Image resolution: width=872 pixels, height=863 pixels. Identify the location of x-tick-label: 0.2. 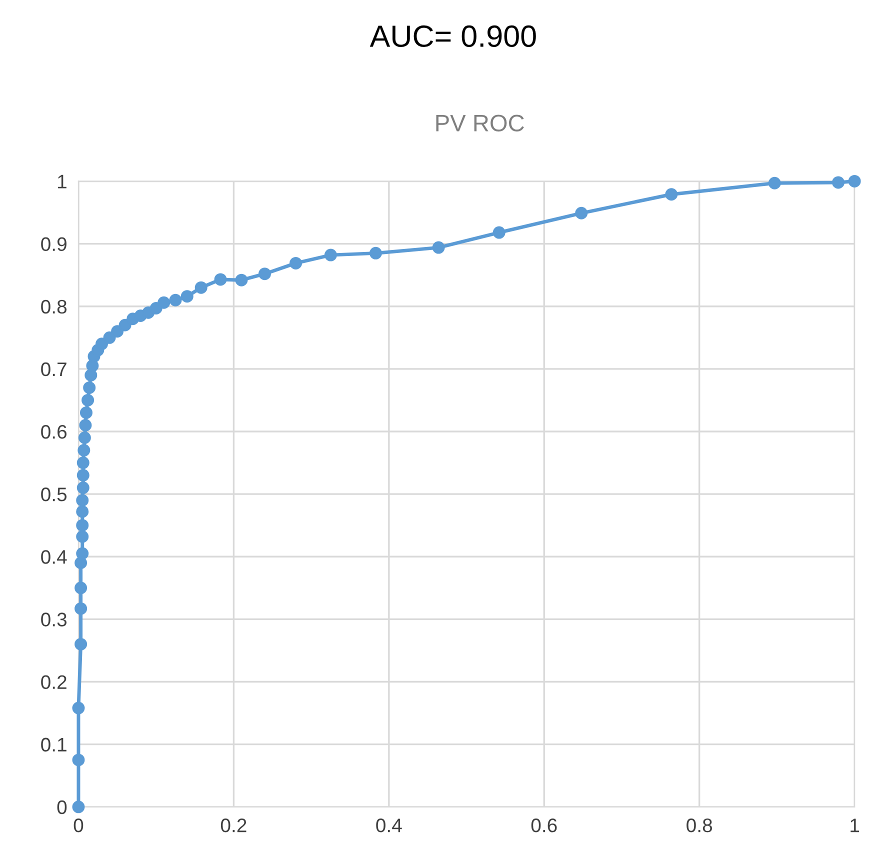
(233, 825).